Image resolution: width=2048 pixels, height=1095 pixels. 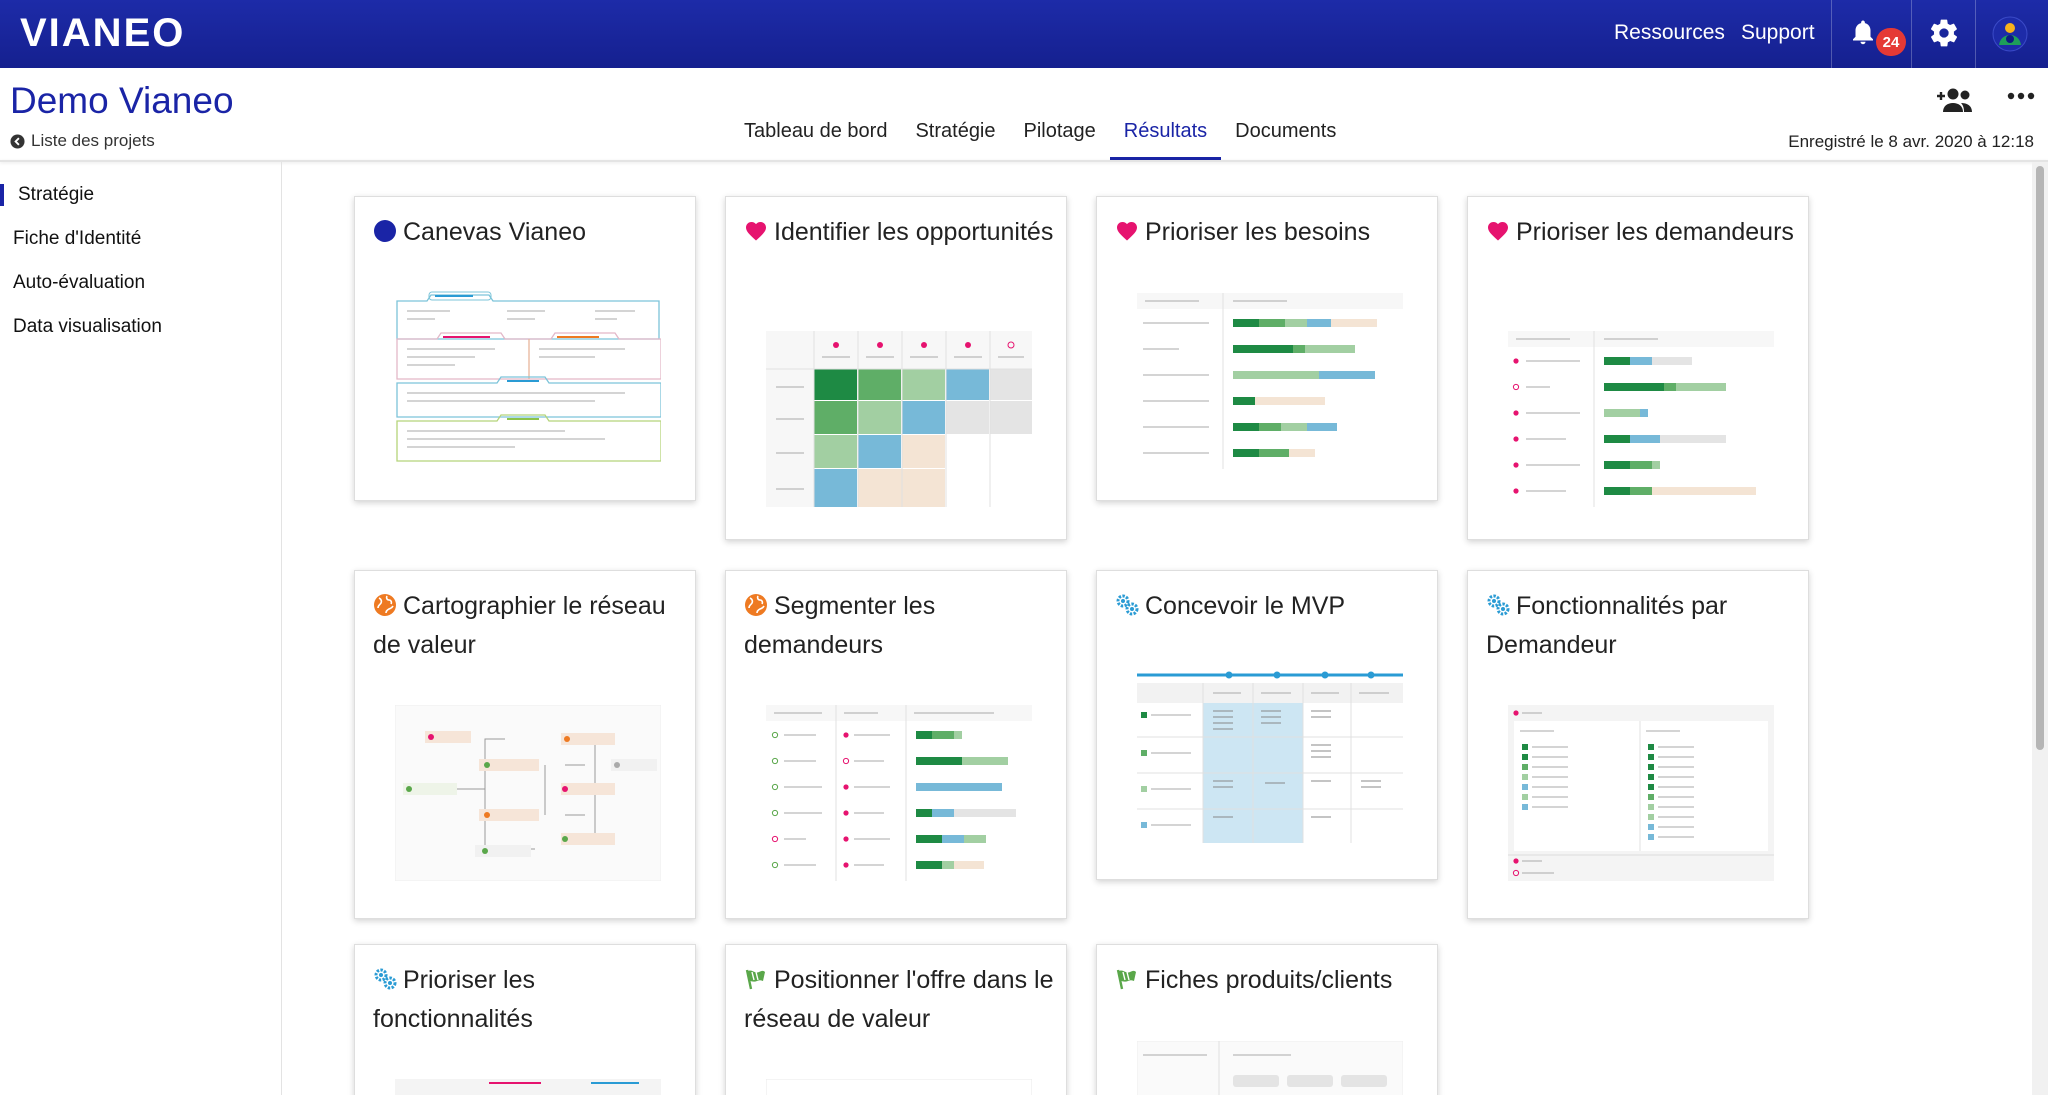 I want to click on mvp-thumbnail, so click(x=1270, y=757).